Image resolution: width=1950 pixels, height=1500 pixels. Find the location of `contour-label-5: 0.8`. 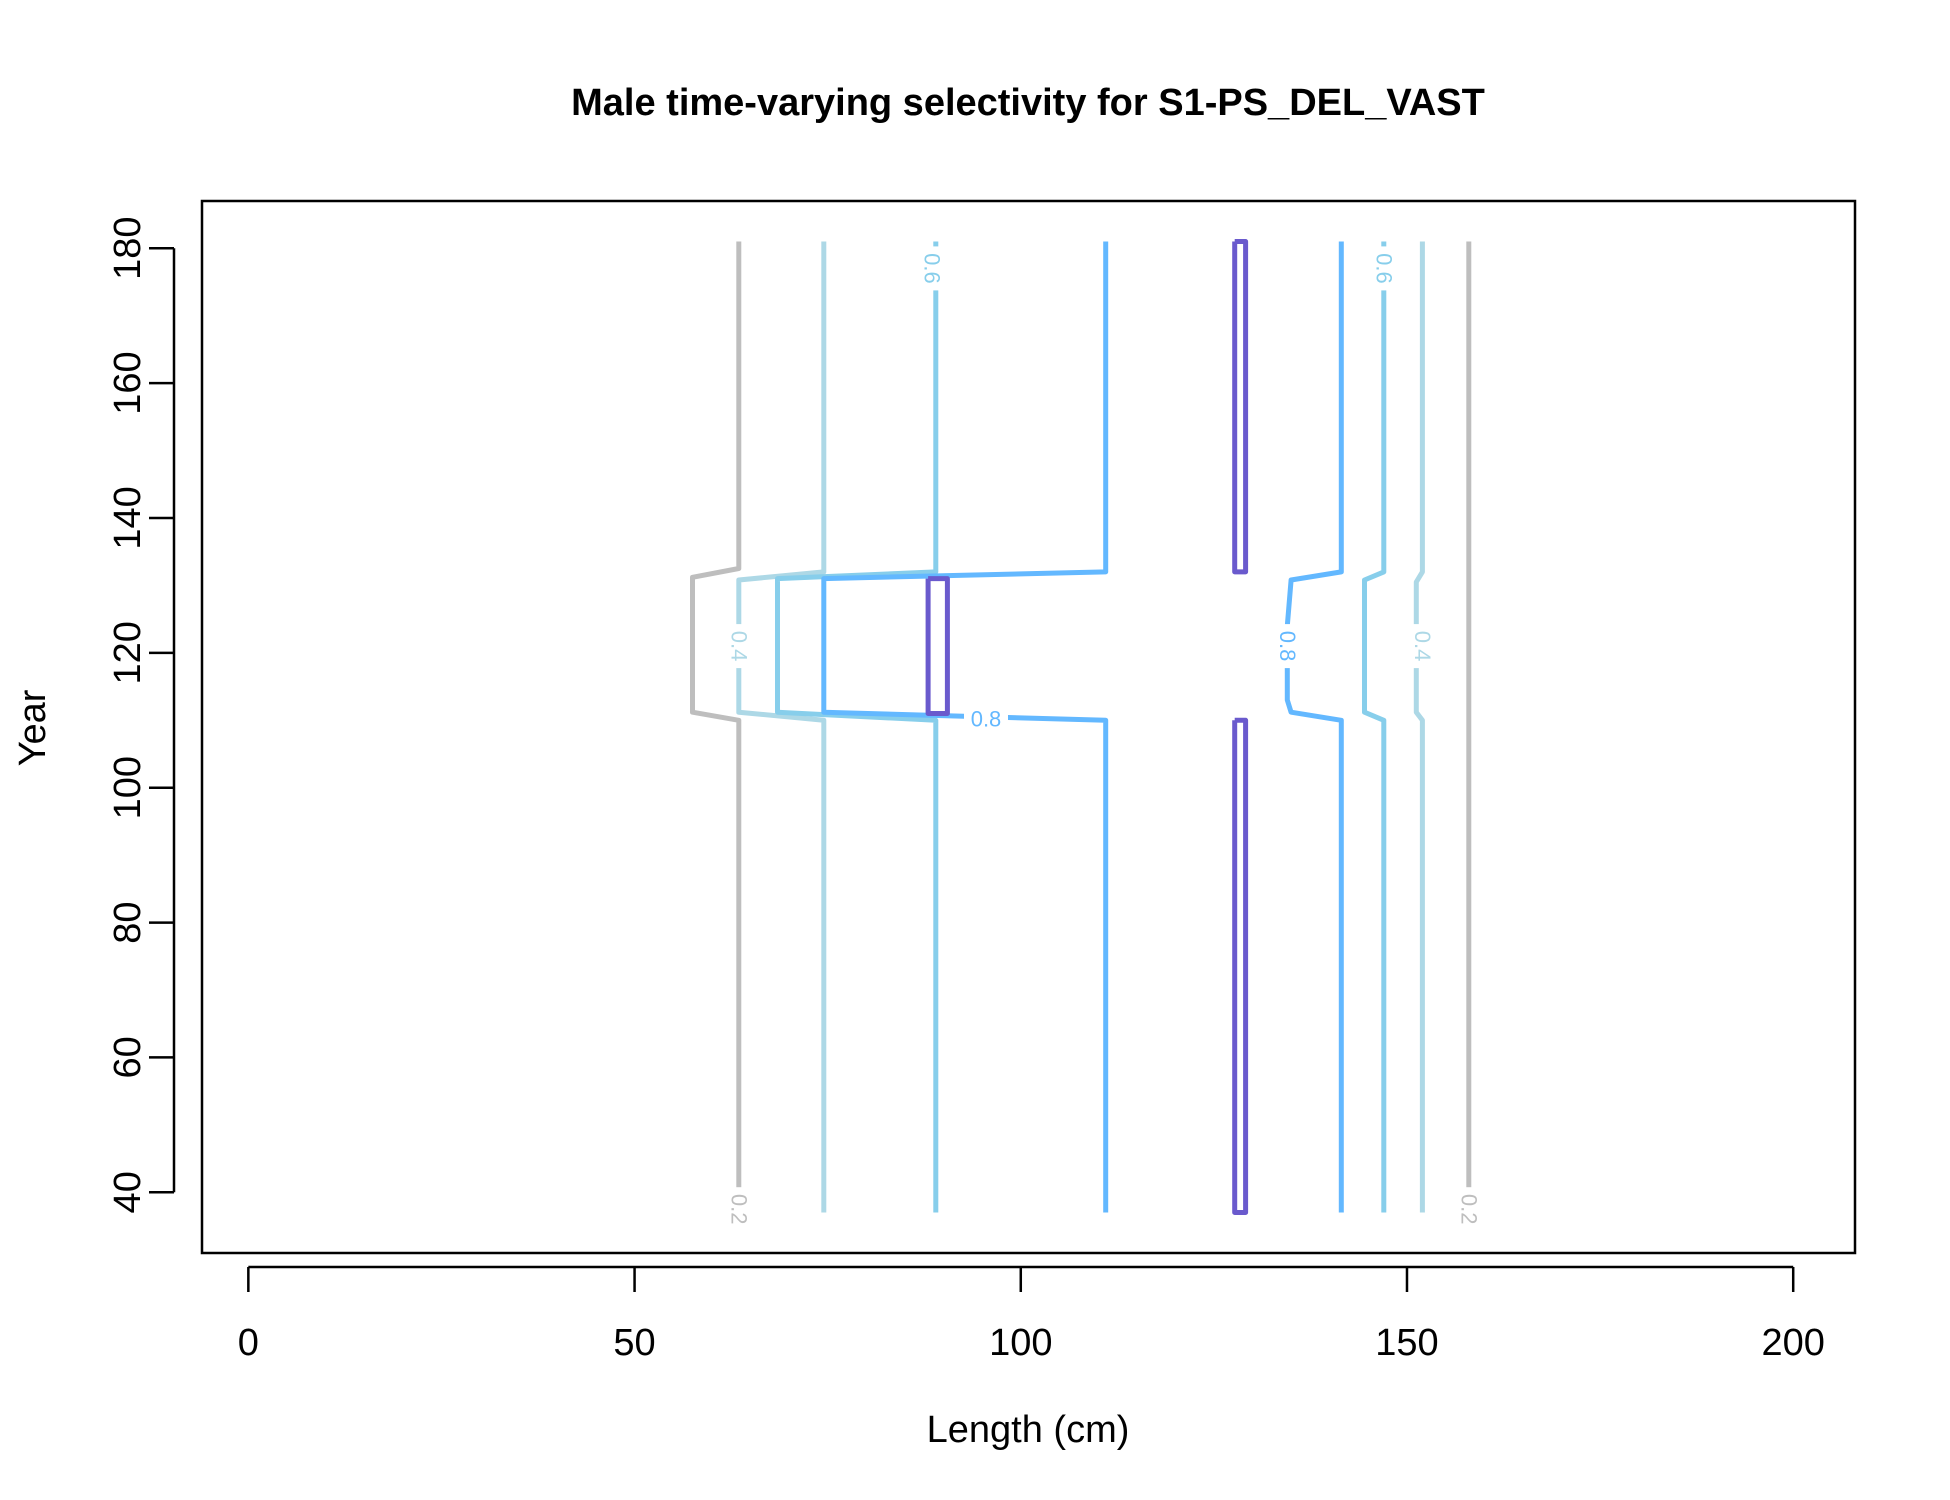

contour-label-5: 0.8 is located at coordinates (986, 718).